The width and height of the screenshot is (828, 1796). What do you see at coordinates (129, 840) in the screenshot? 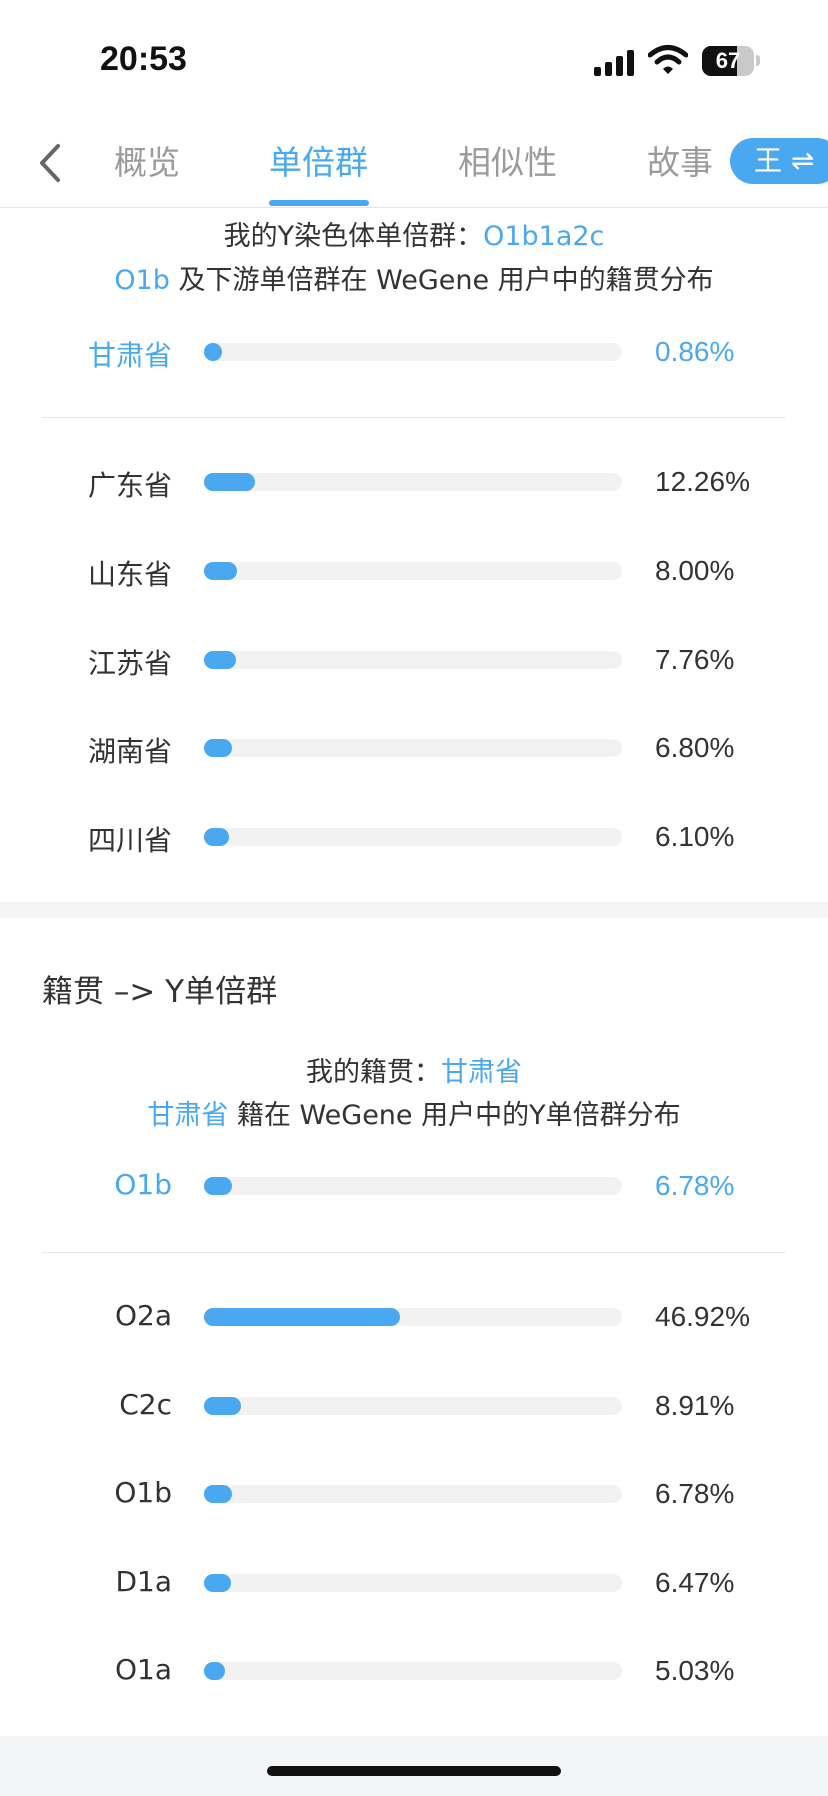
I see `bar-label: 四川省` at bounding box center [129, 840].